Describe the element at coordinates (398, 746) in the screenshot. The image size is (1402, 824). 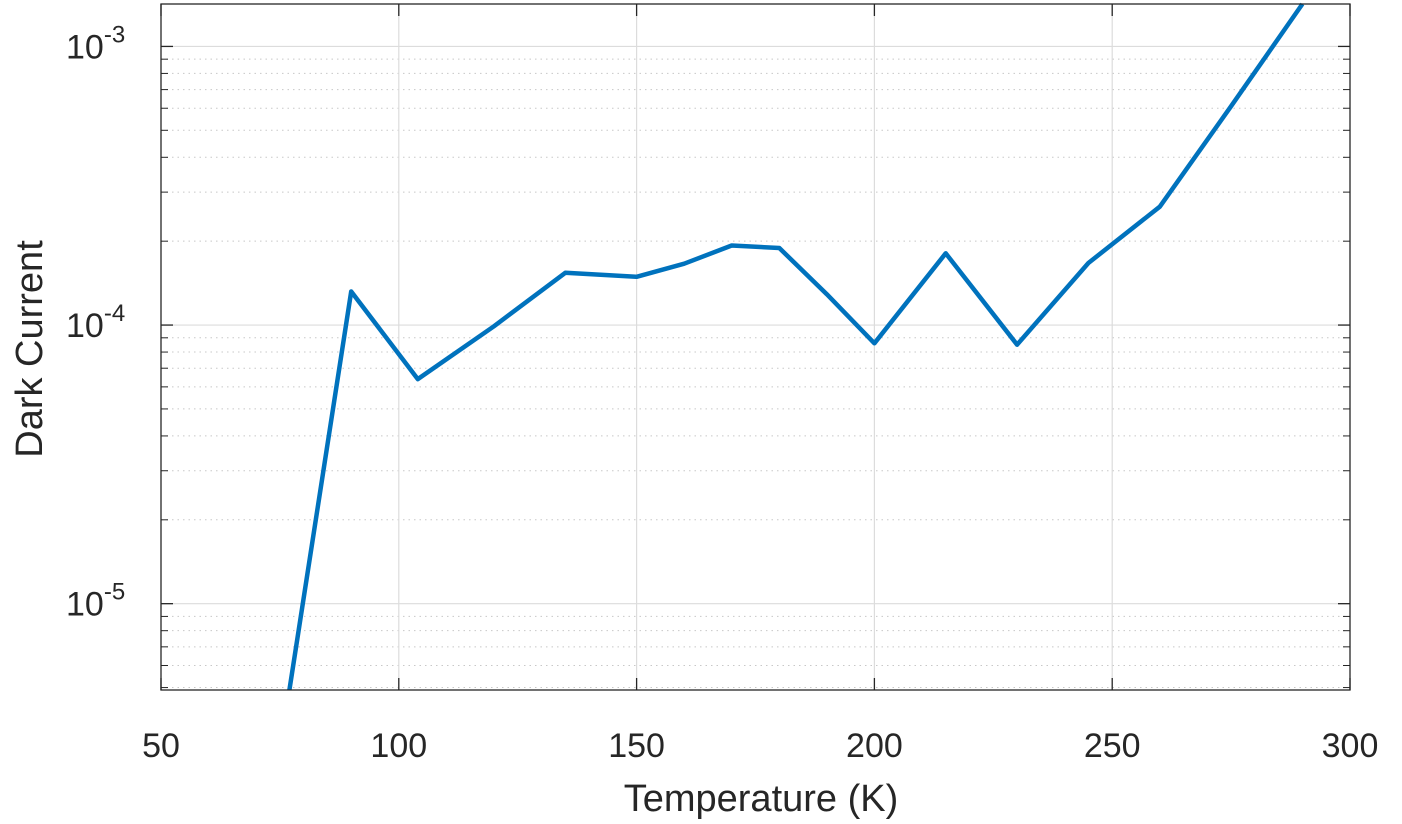
I see `x-tick-label: 100` at that location.